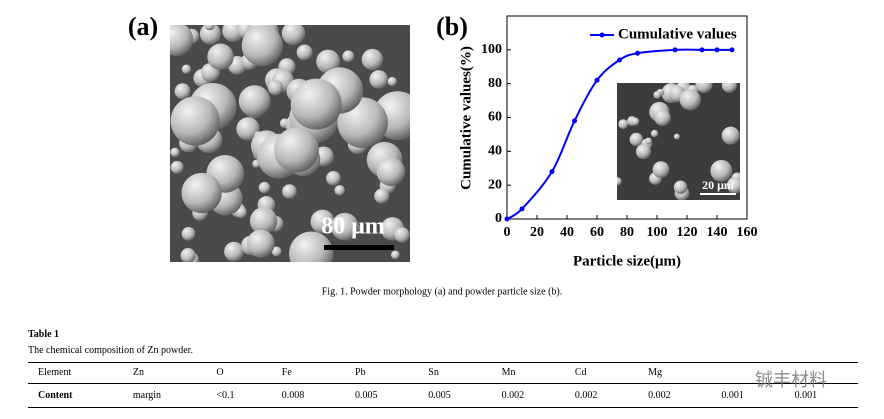 This screenshot has width=884, height=419. I want to click on x-tick-label: 40, so click(567, 232).